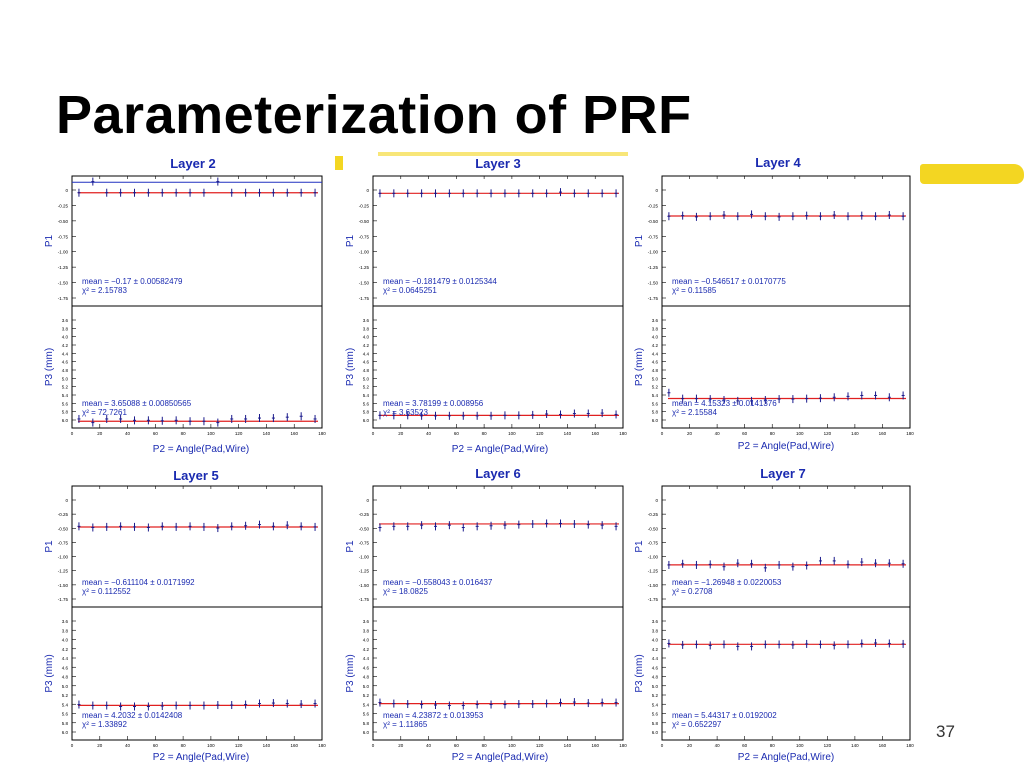  Describe the element at coordinates (655, 345) in the screenshot. I see `y-tick-label: 4.2` at that location.